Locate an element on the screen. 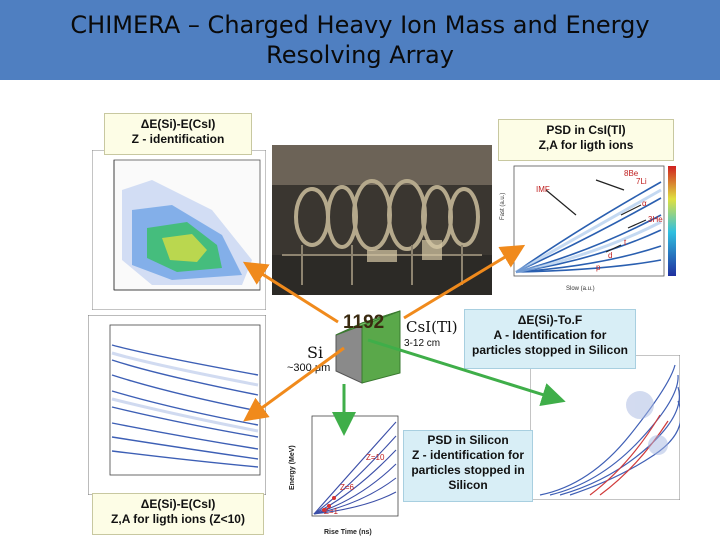  de-tof-plot is located at coordinates (605, 427).